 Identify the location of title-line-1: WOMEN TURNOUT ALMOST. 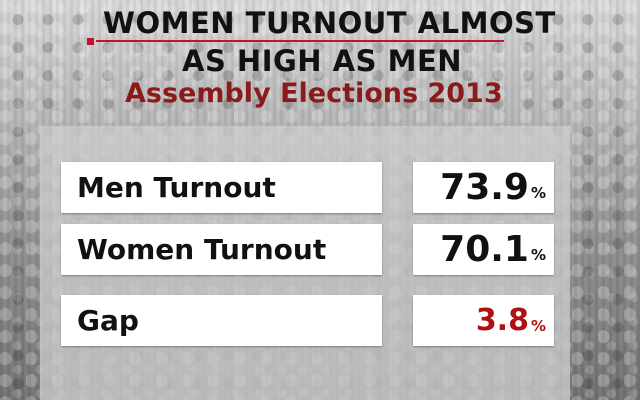
(329, 23).